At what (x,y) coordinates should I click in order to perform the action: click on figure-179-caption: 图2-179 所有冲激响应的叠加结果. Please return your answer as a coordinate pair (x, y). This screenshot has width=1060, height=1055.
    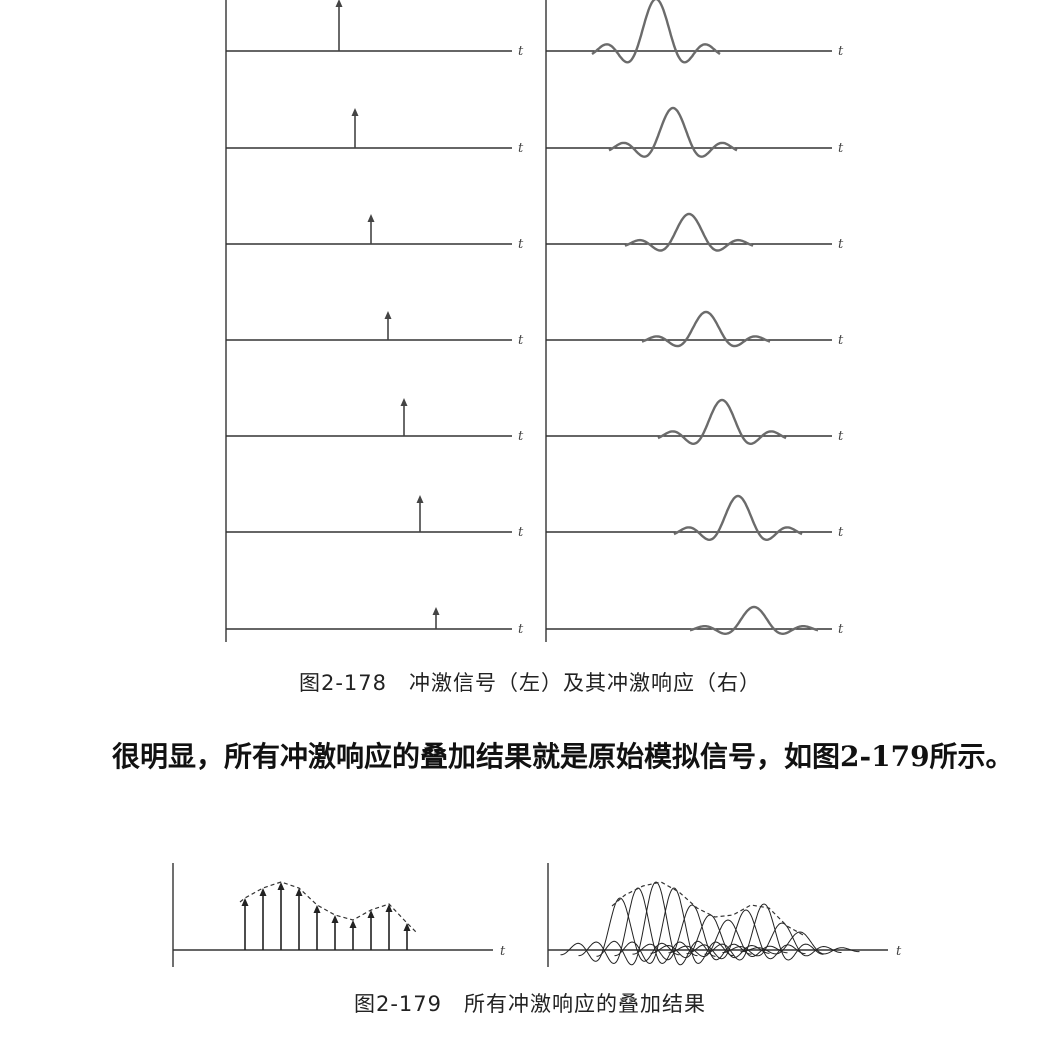
    Looking at the image, I should click on (530, 1004).